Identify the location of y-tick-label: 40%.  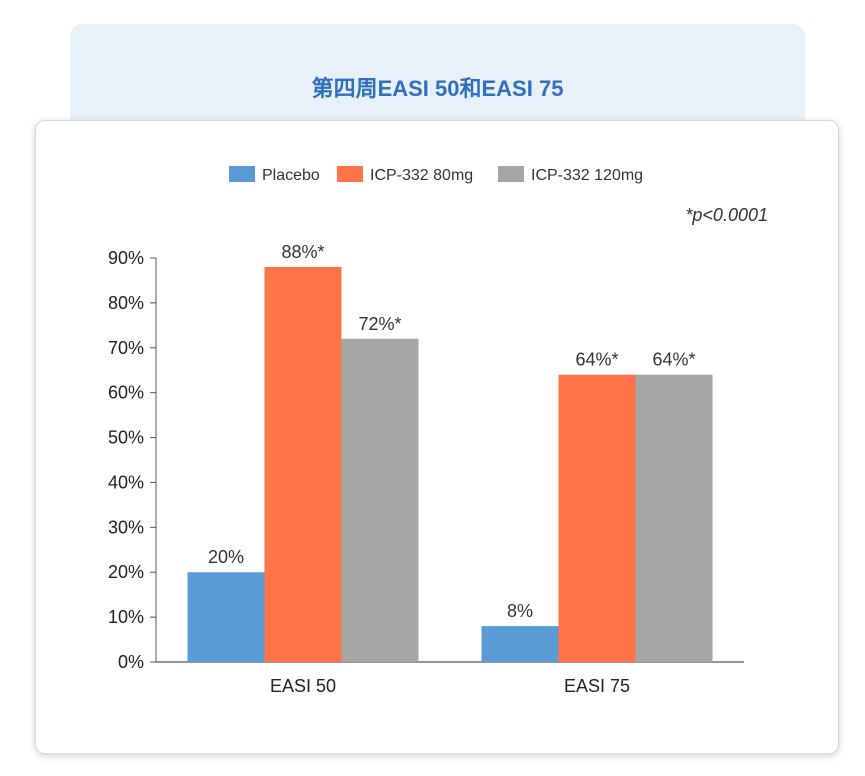
(126, 482).